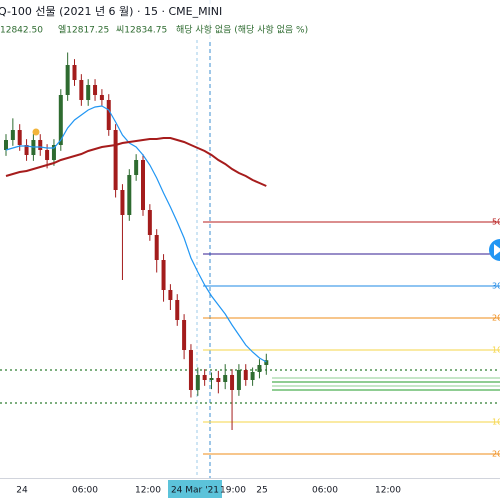  I want to click on legend-value: 해당 사항 없음 (해당 사항 없음 %), so click(242, 30).